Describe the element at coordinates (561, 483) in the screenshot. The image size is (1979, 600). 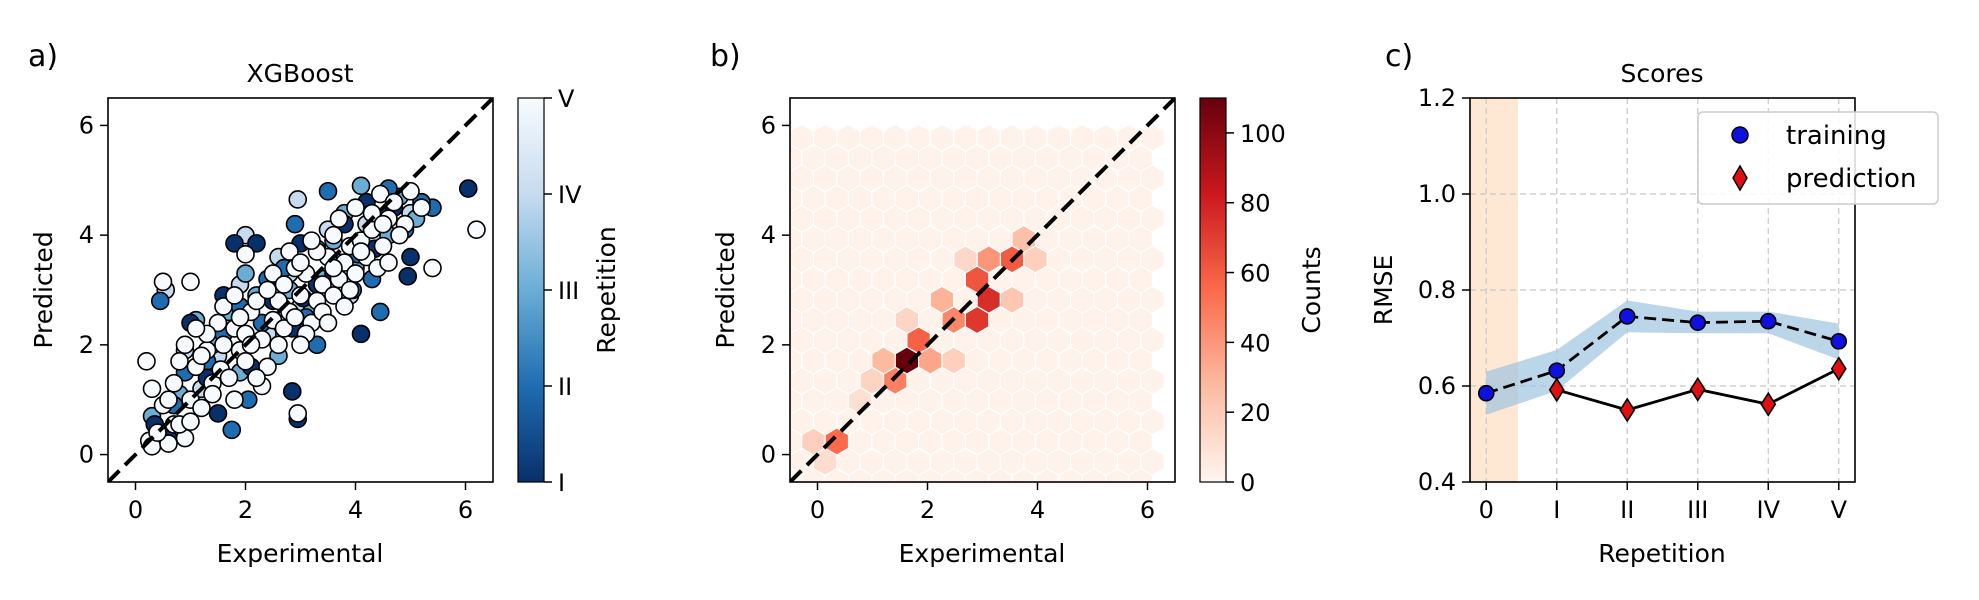
I see `colorbar-tick-label: I` at that location.